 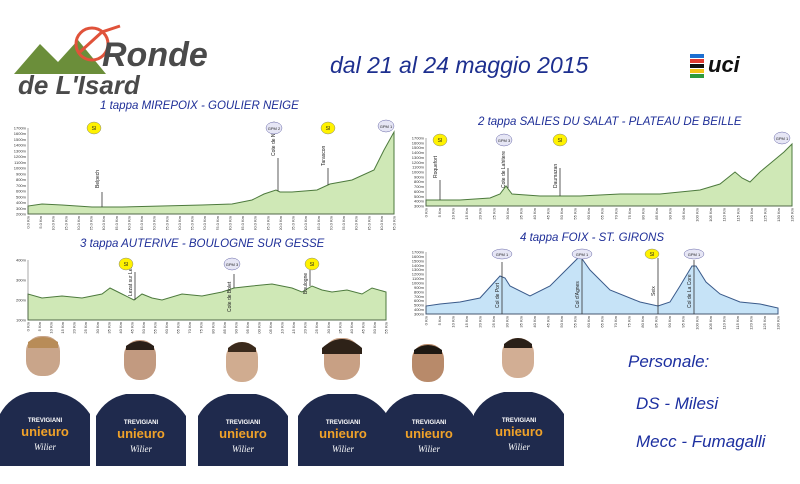 I want to click on stage-1-y-tick: 400m, so click(x=21, y=202).